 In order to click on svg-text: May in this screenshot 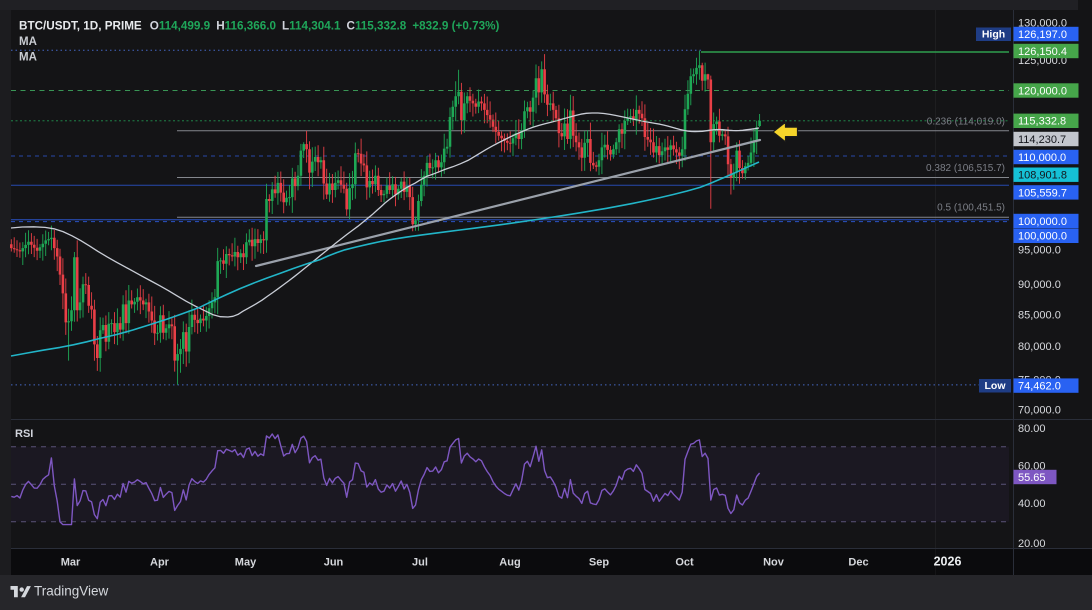, I will do `click(246, 563)`.